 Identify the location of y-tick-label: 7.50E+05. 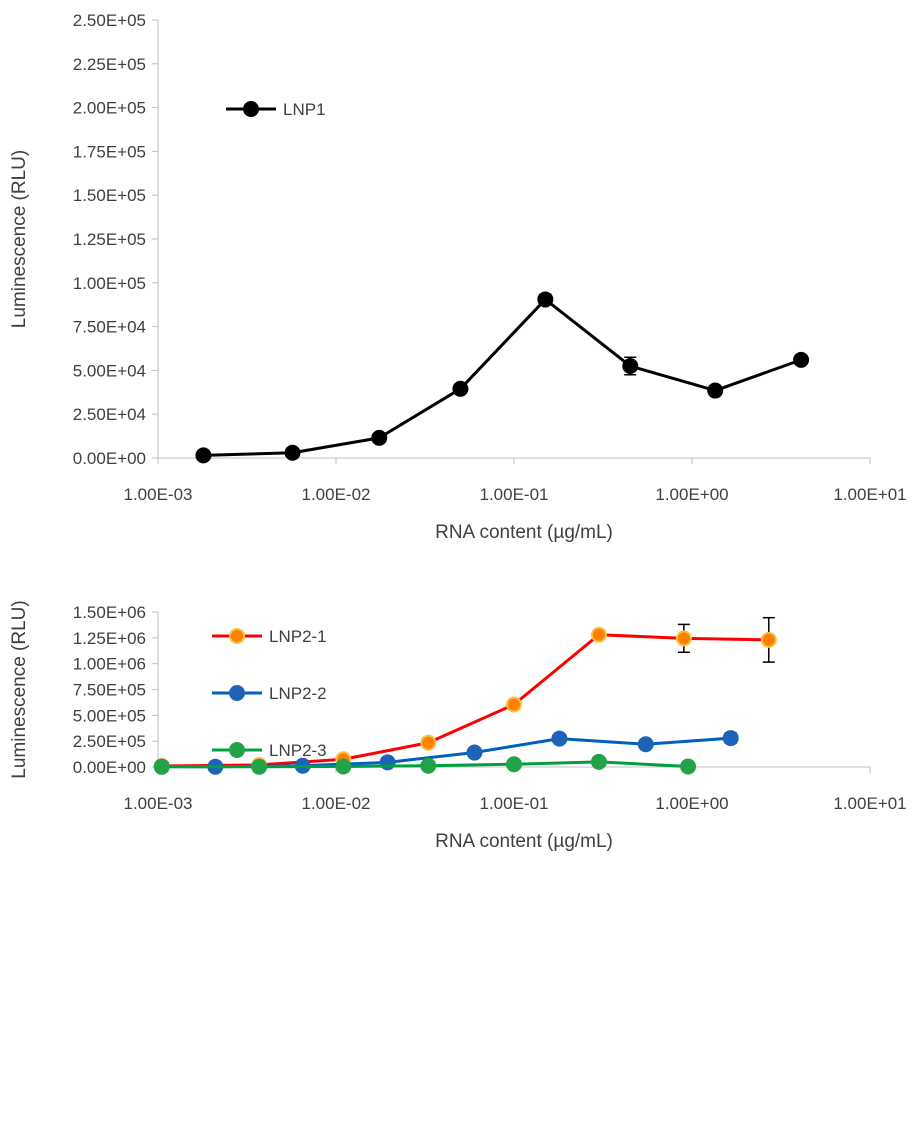
(109, 690).